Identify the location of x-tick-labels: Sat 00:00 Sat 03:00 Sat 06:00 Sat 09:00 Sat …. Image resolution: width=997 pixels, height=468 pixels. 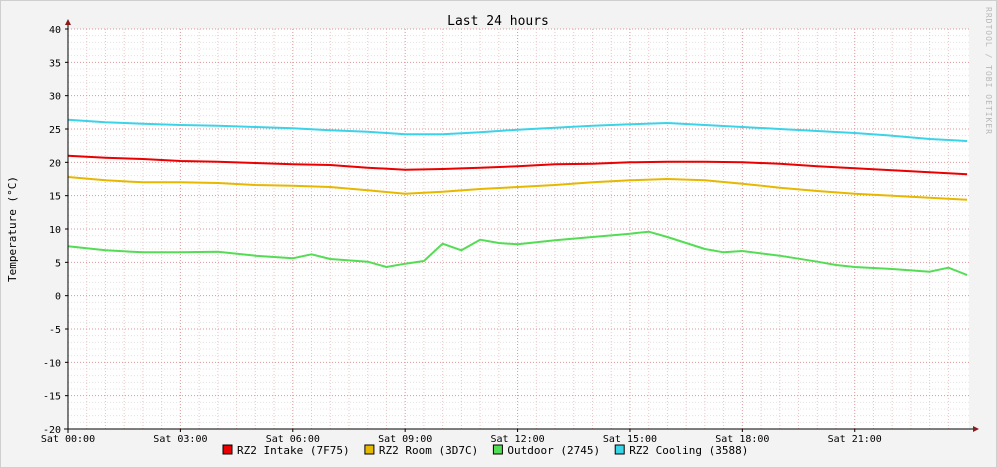
(461, 439).